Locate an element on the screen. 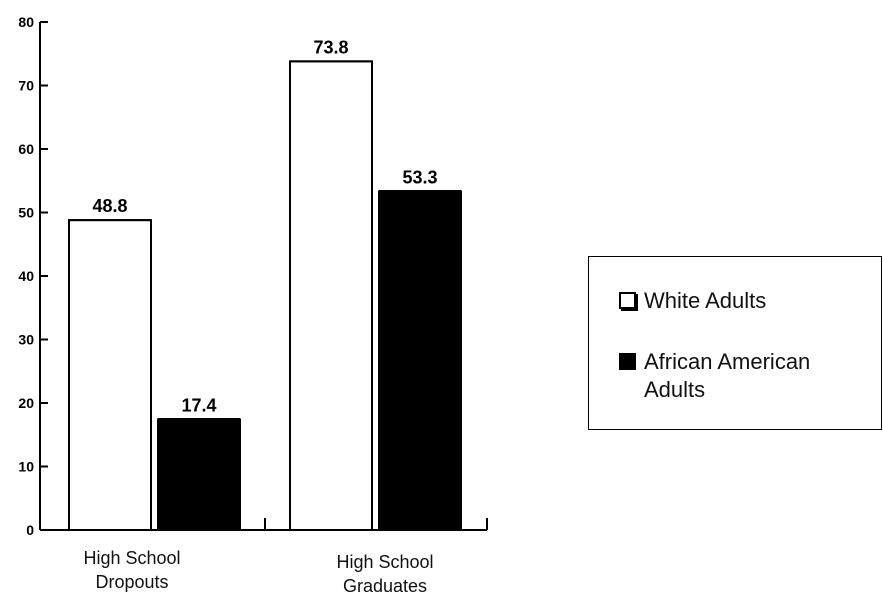 Image resolution: width=883 pixels, height=597 pixels. y-tick-label-20: 20 is located at coordinates (26, 403).